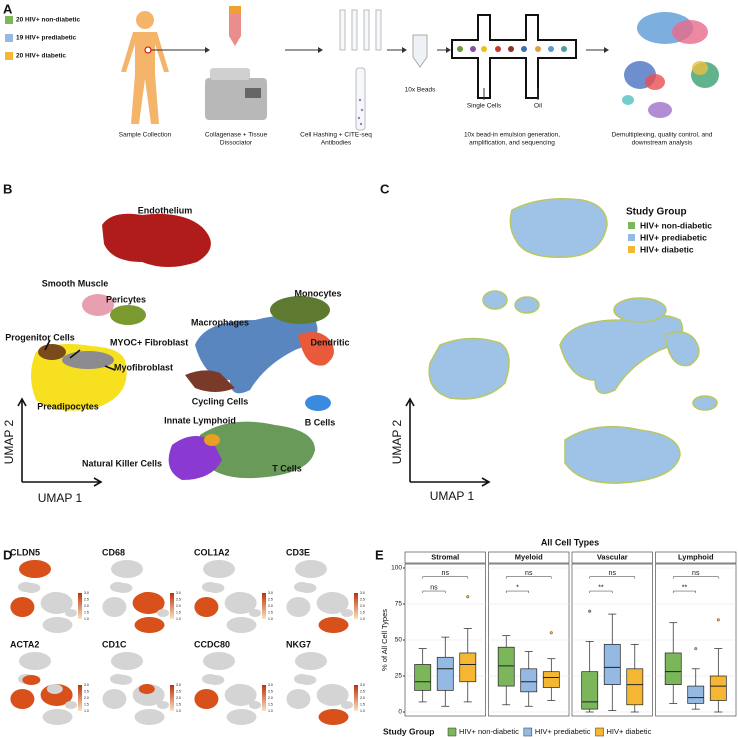  I want to click on feature-plot: CD68 1.0 1.5 2.0 2.5 3.0, so click(141, 590).